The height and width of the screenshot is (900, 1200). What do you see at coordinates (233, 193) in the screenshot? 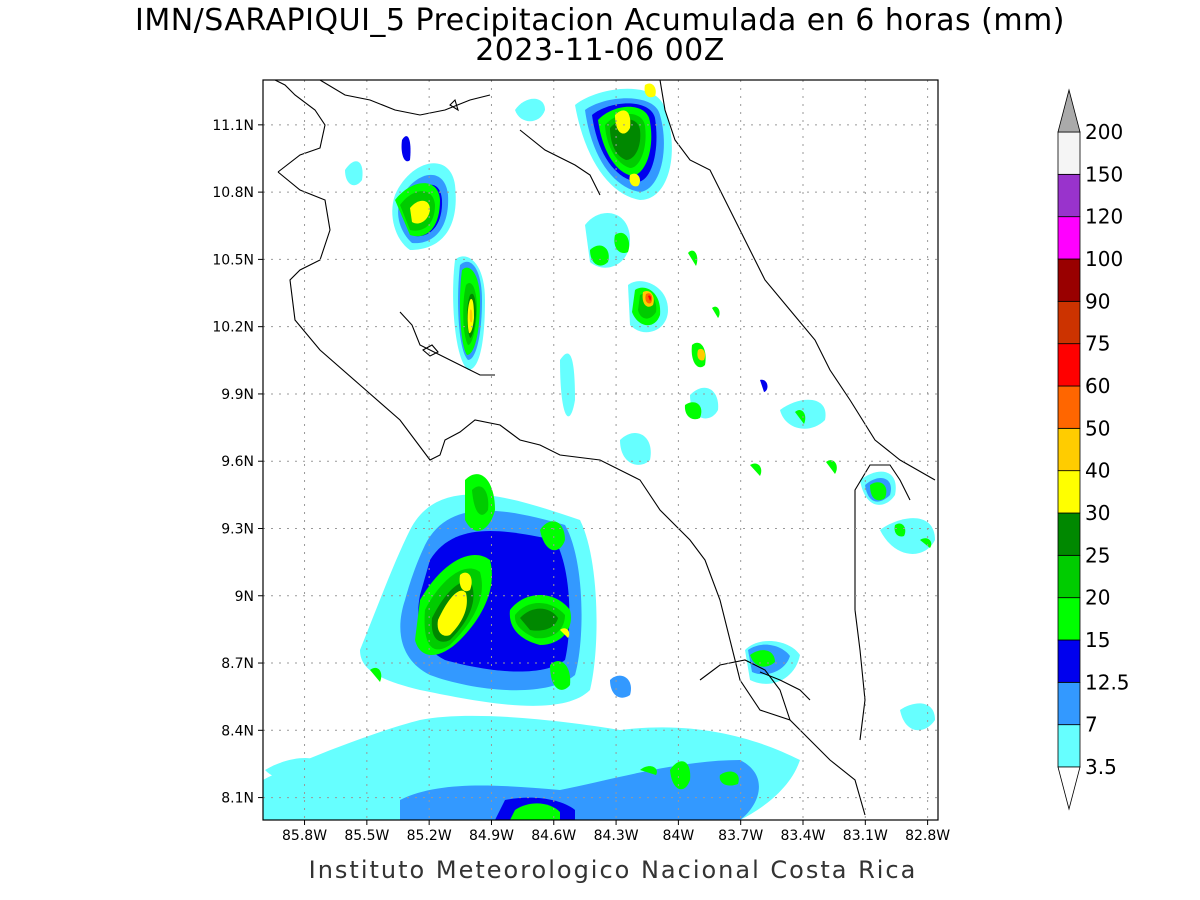
I see `y-tick-label: 10.8N` at bounding box center [233, 193].